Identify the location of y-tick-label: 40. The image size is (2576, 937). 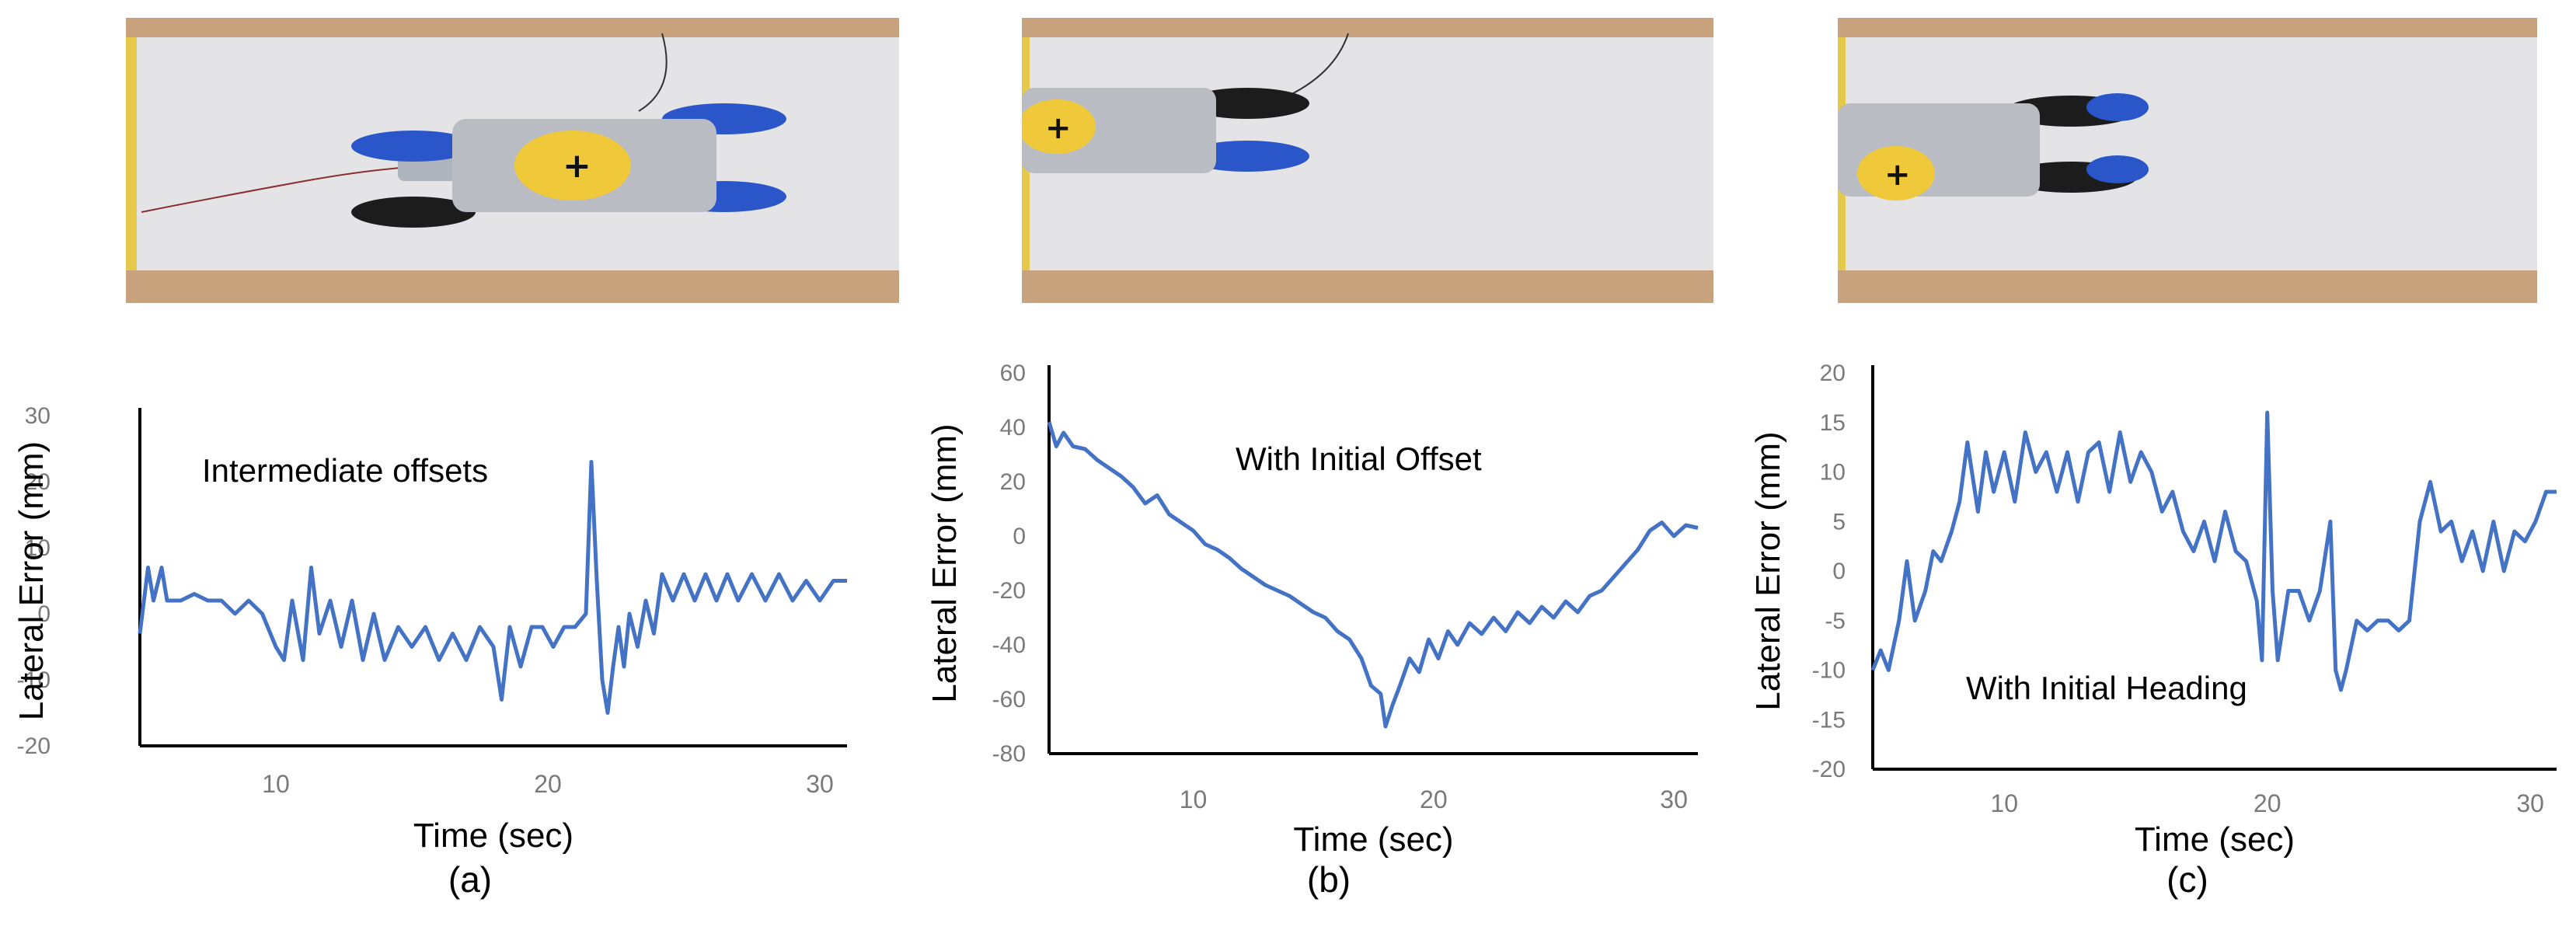
(1013, 428).